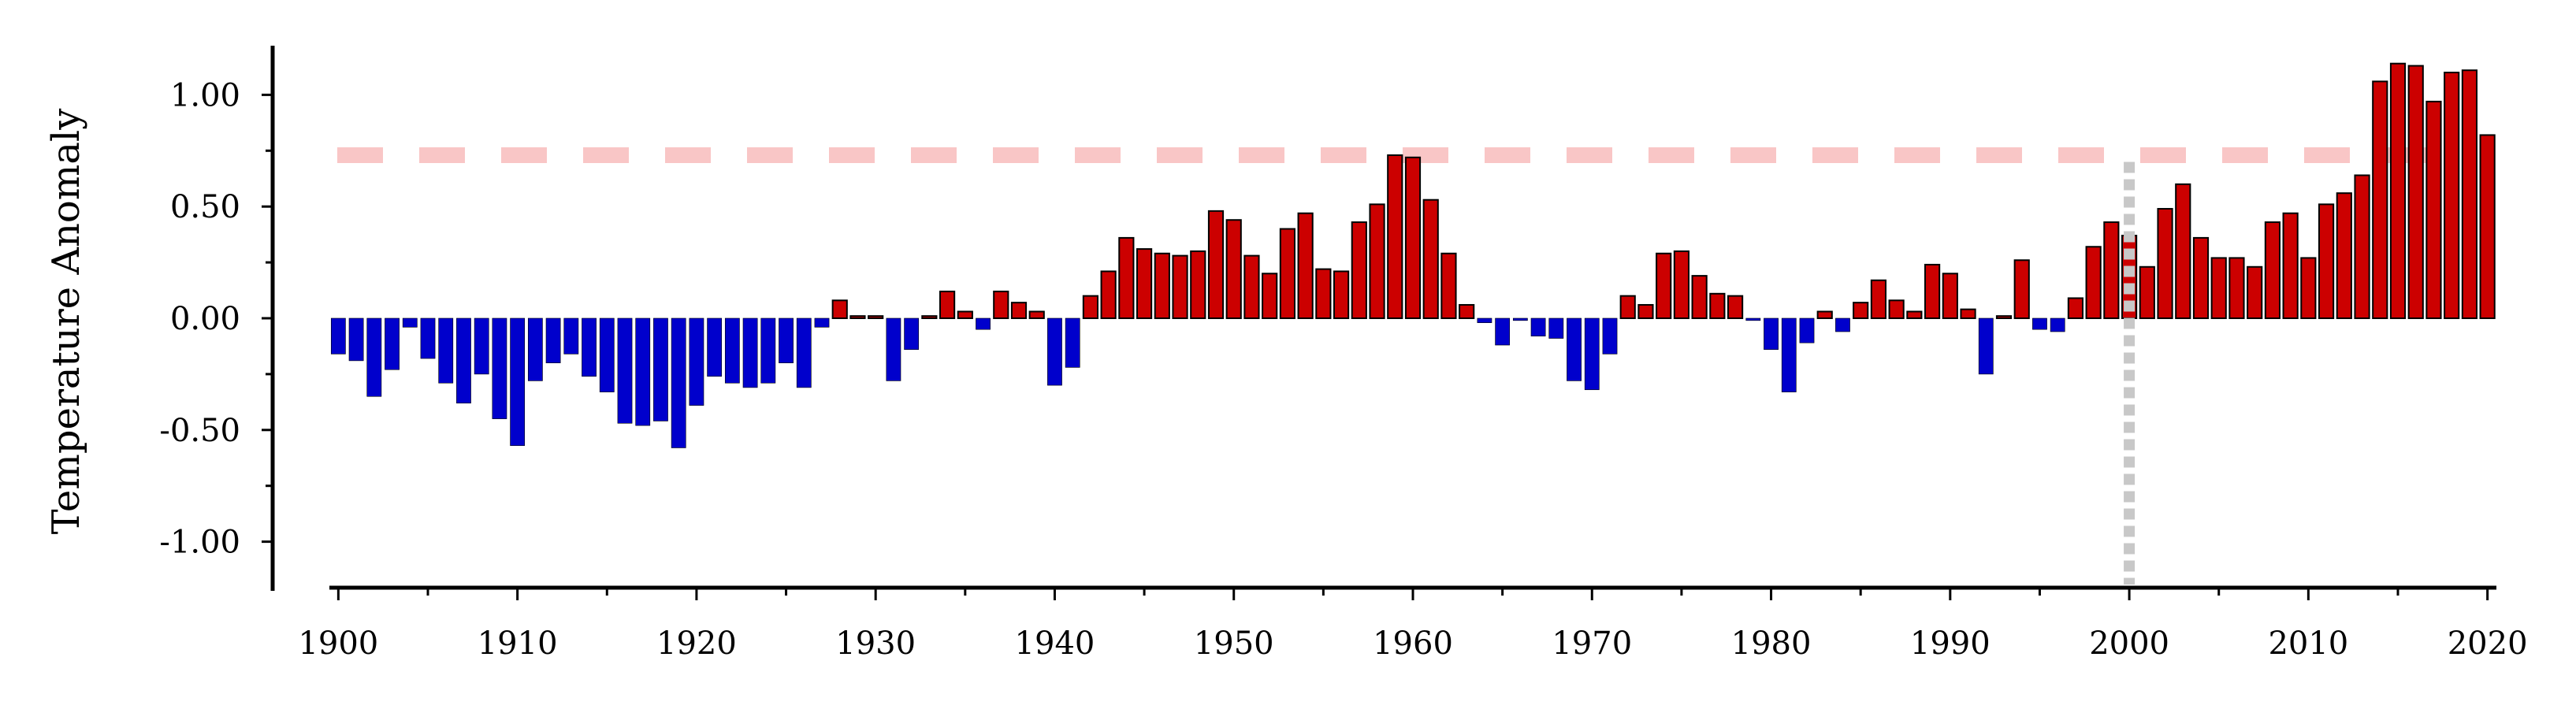 The image size is (2576, 709). I want to click on bar-1969, so click(1574, 349).